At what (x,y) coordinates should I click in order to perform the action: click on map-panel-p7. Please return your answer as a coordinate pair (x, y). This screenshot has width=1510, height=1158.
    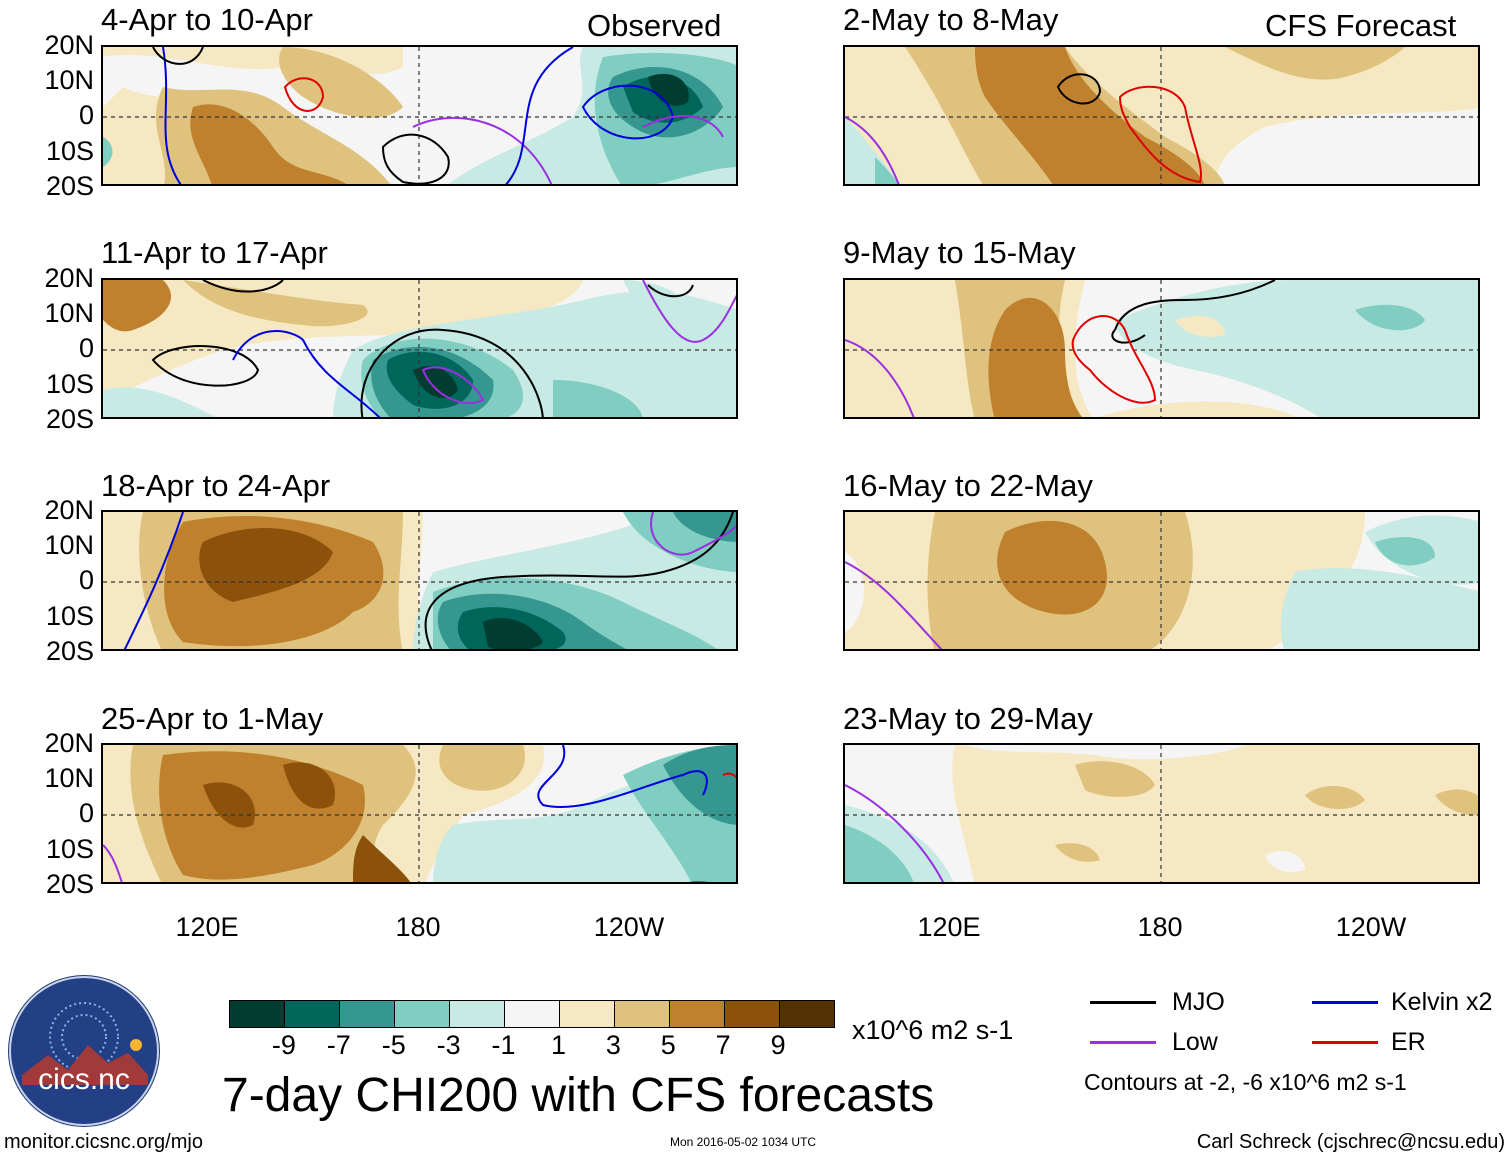
    Looking at the image, I should click on (1161, 580).